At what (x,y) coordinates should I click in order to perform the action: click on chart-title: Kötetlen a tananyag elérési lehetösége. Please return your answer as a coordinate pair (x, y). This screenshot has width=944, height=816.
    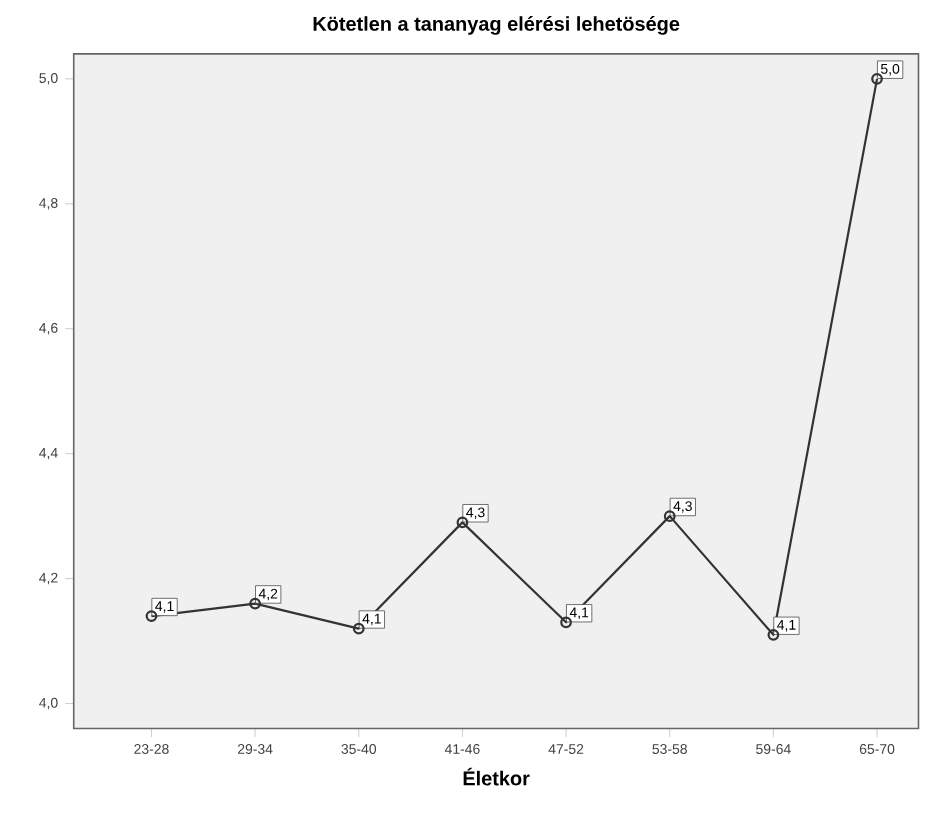
    Looking at the image, I should click on (496, 25).